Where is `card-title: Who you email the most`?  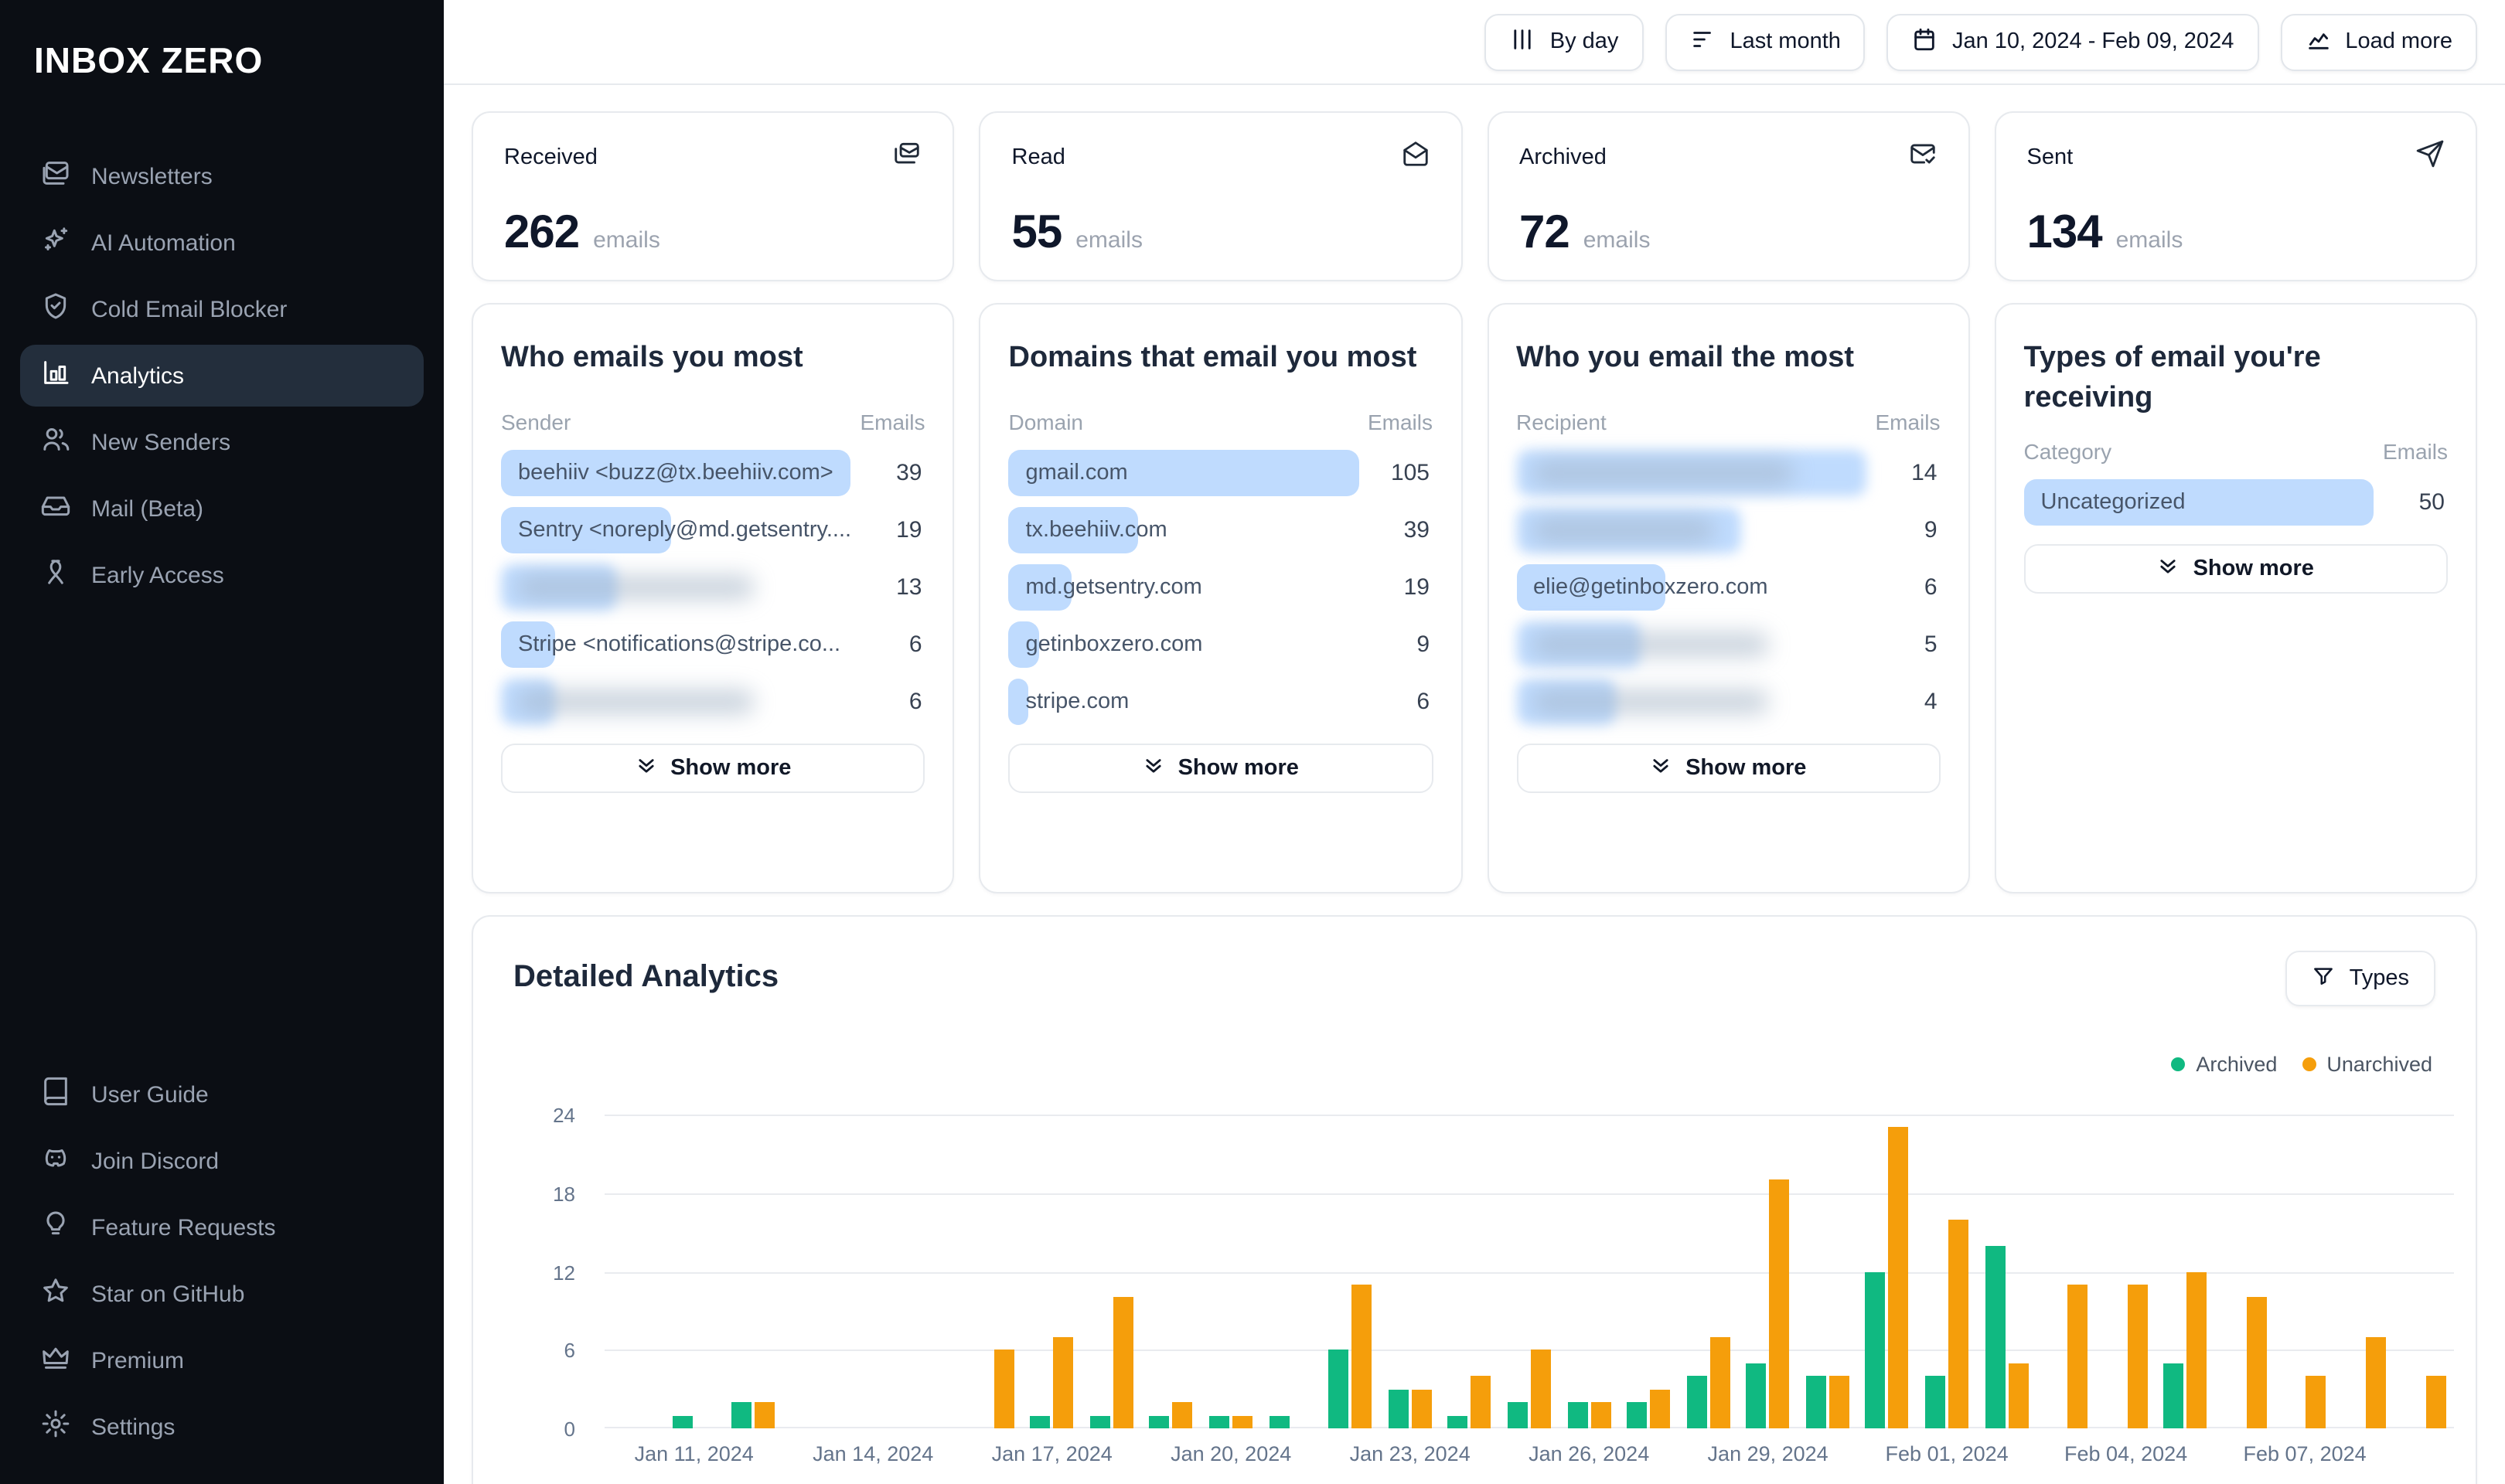 card-title: Who you email the most is located at coordinates (1685, 358).